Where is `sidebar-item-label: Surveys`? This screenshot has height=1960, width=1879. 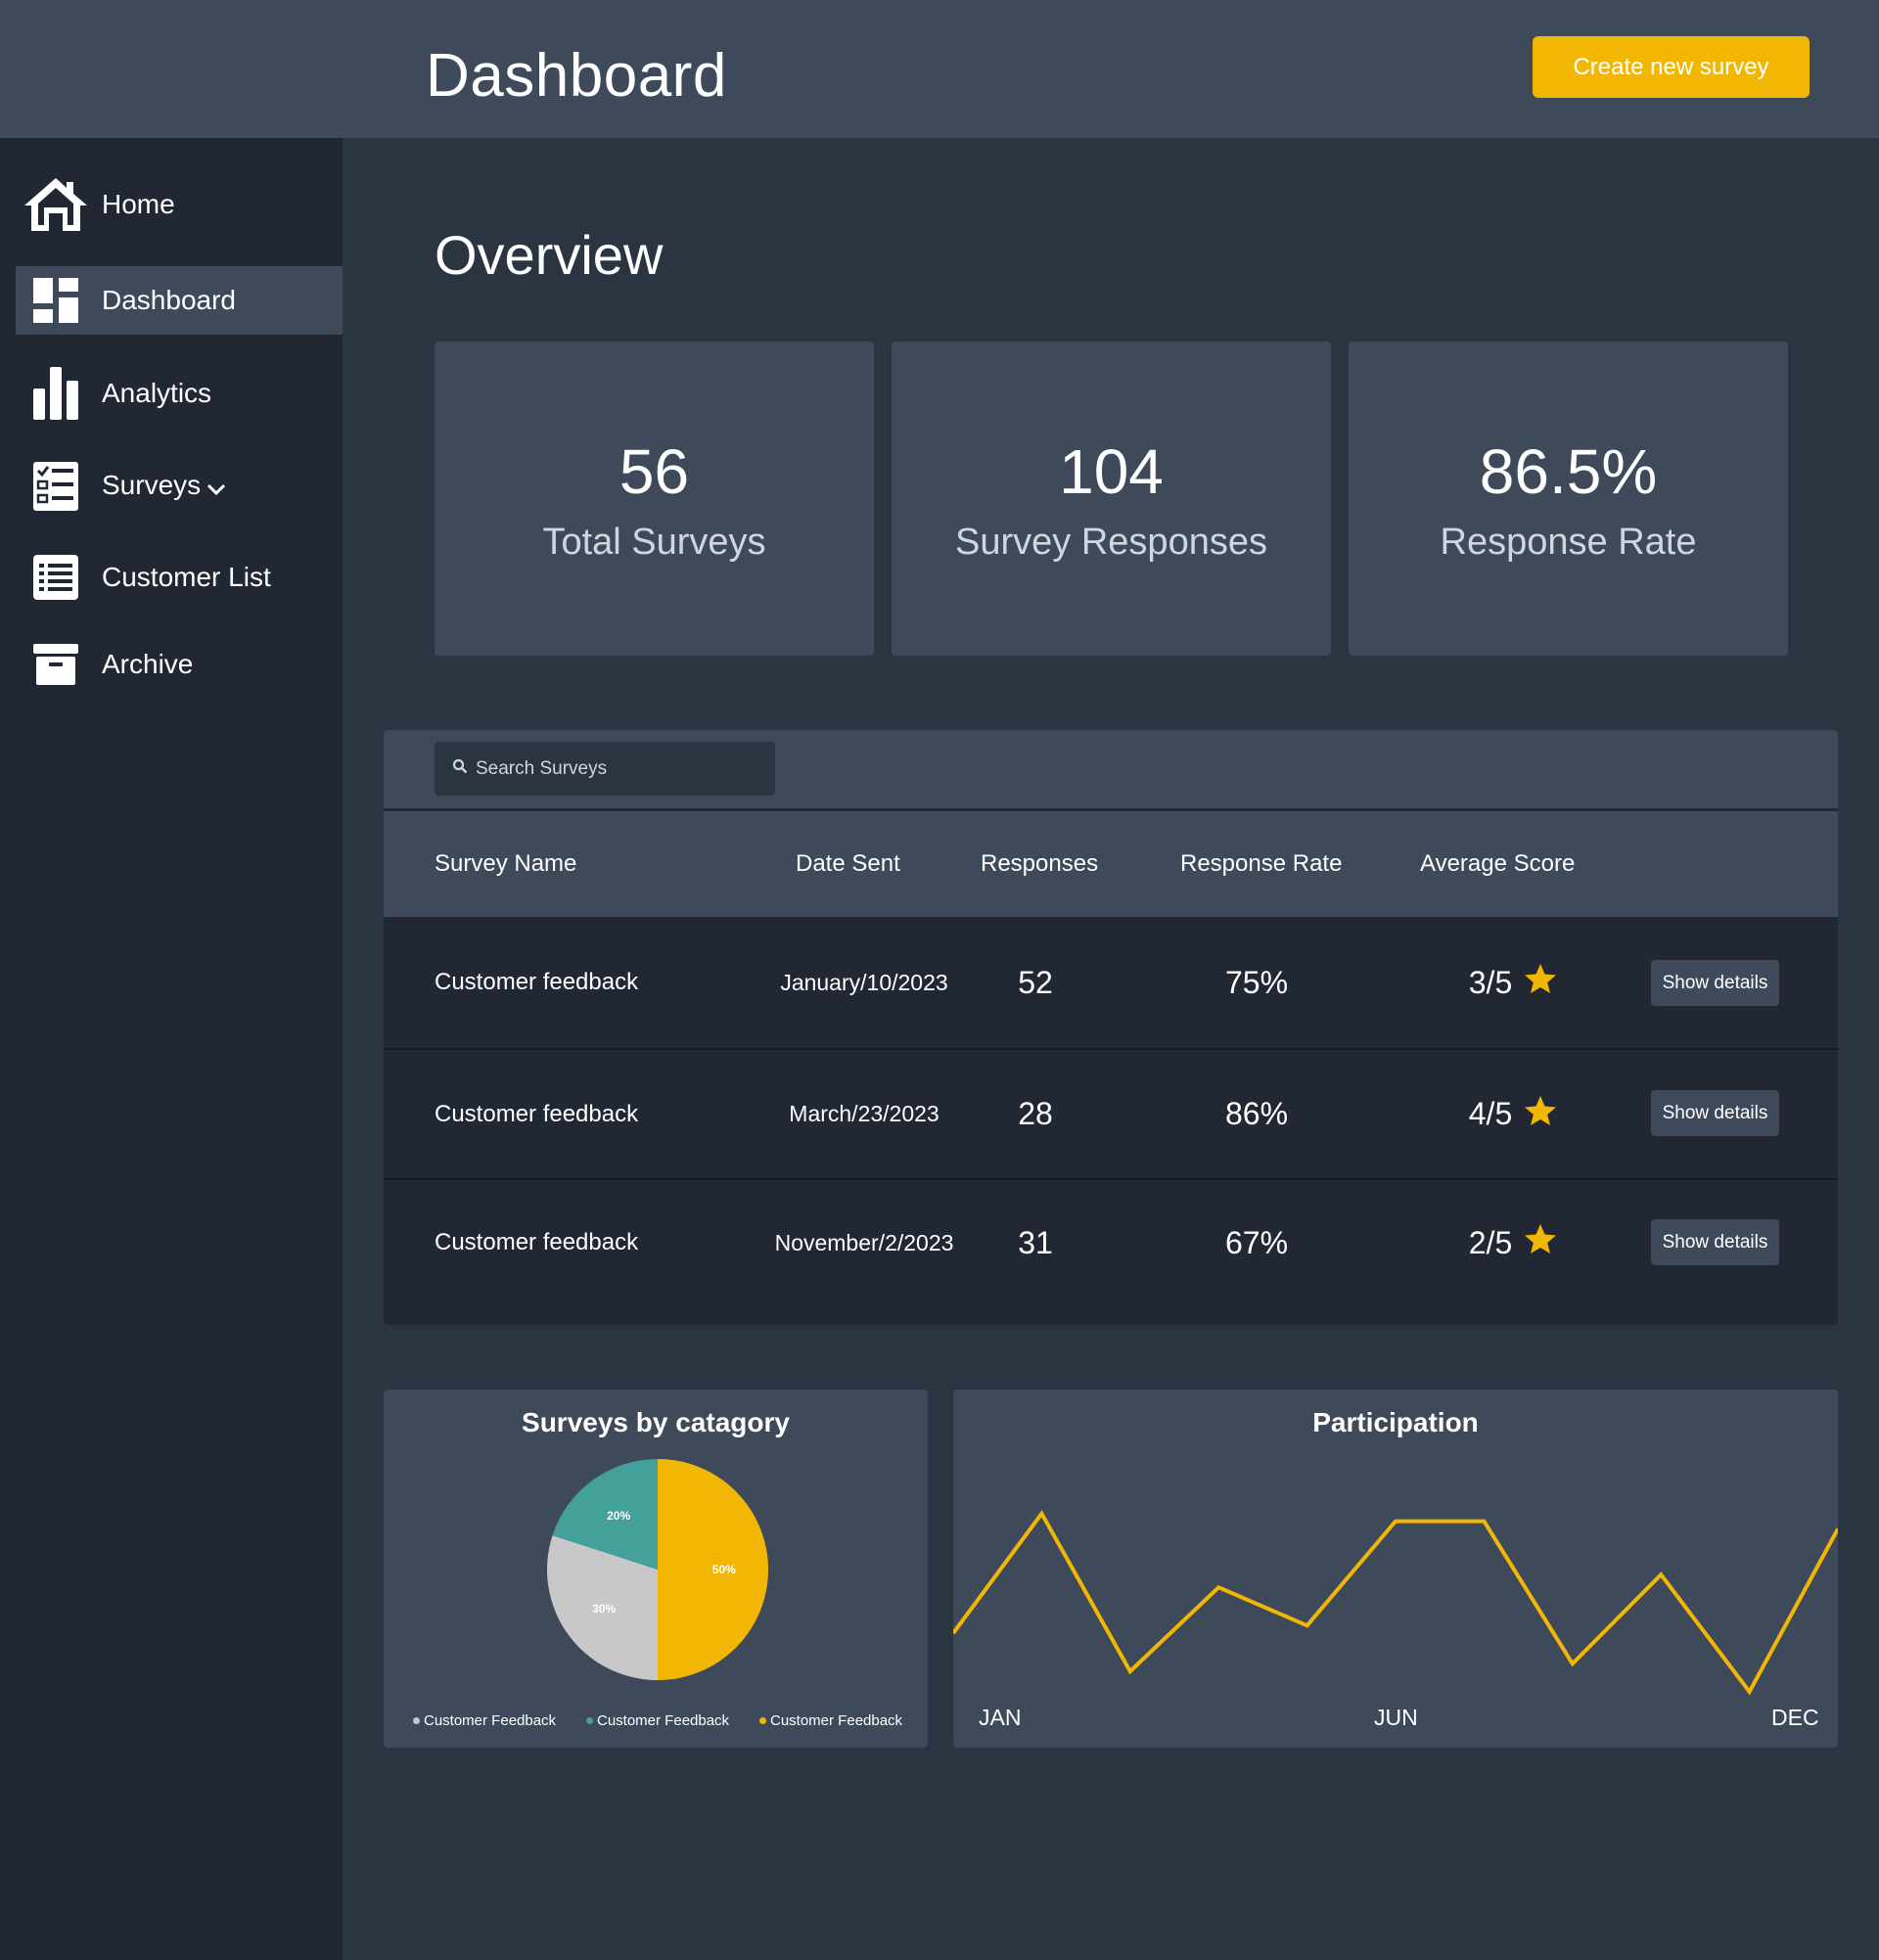 sidebar-item-label: Surveys is located at coordinates (164, 486).